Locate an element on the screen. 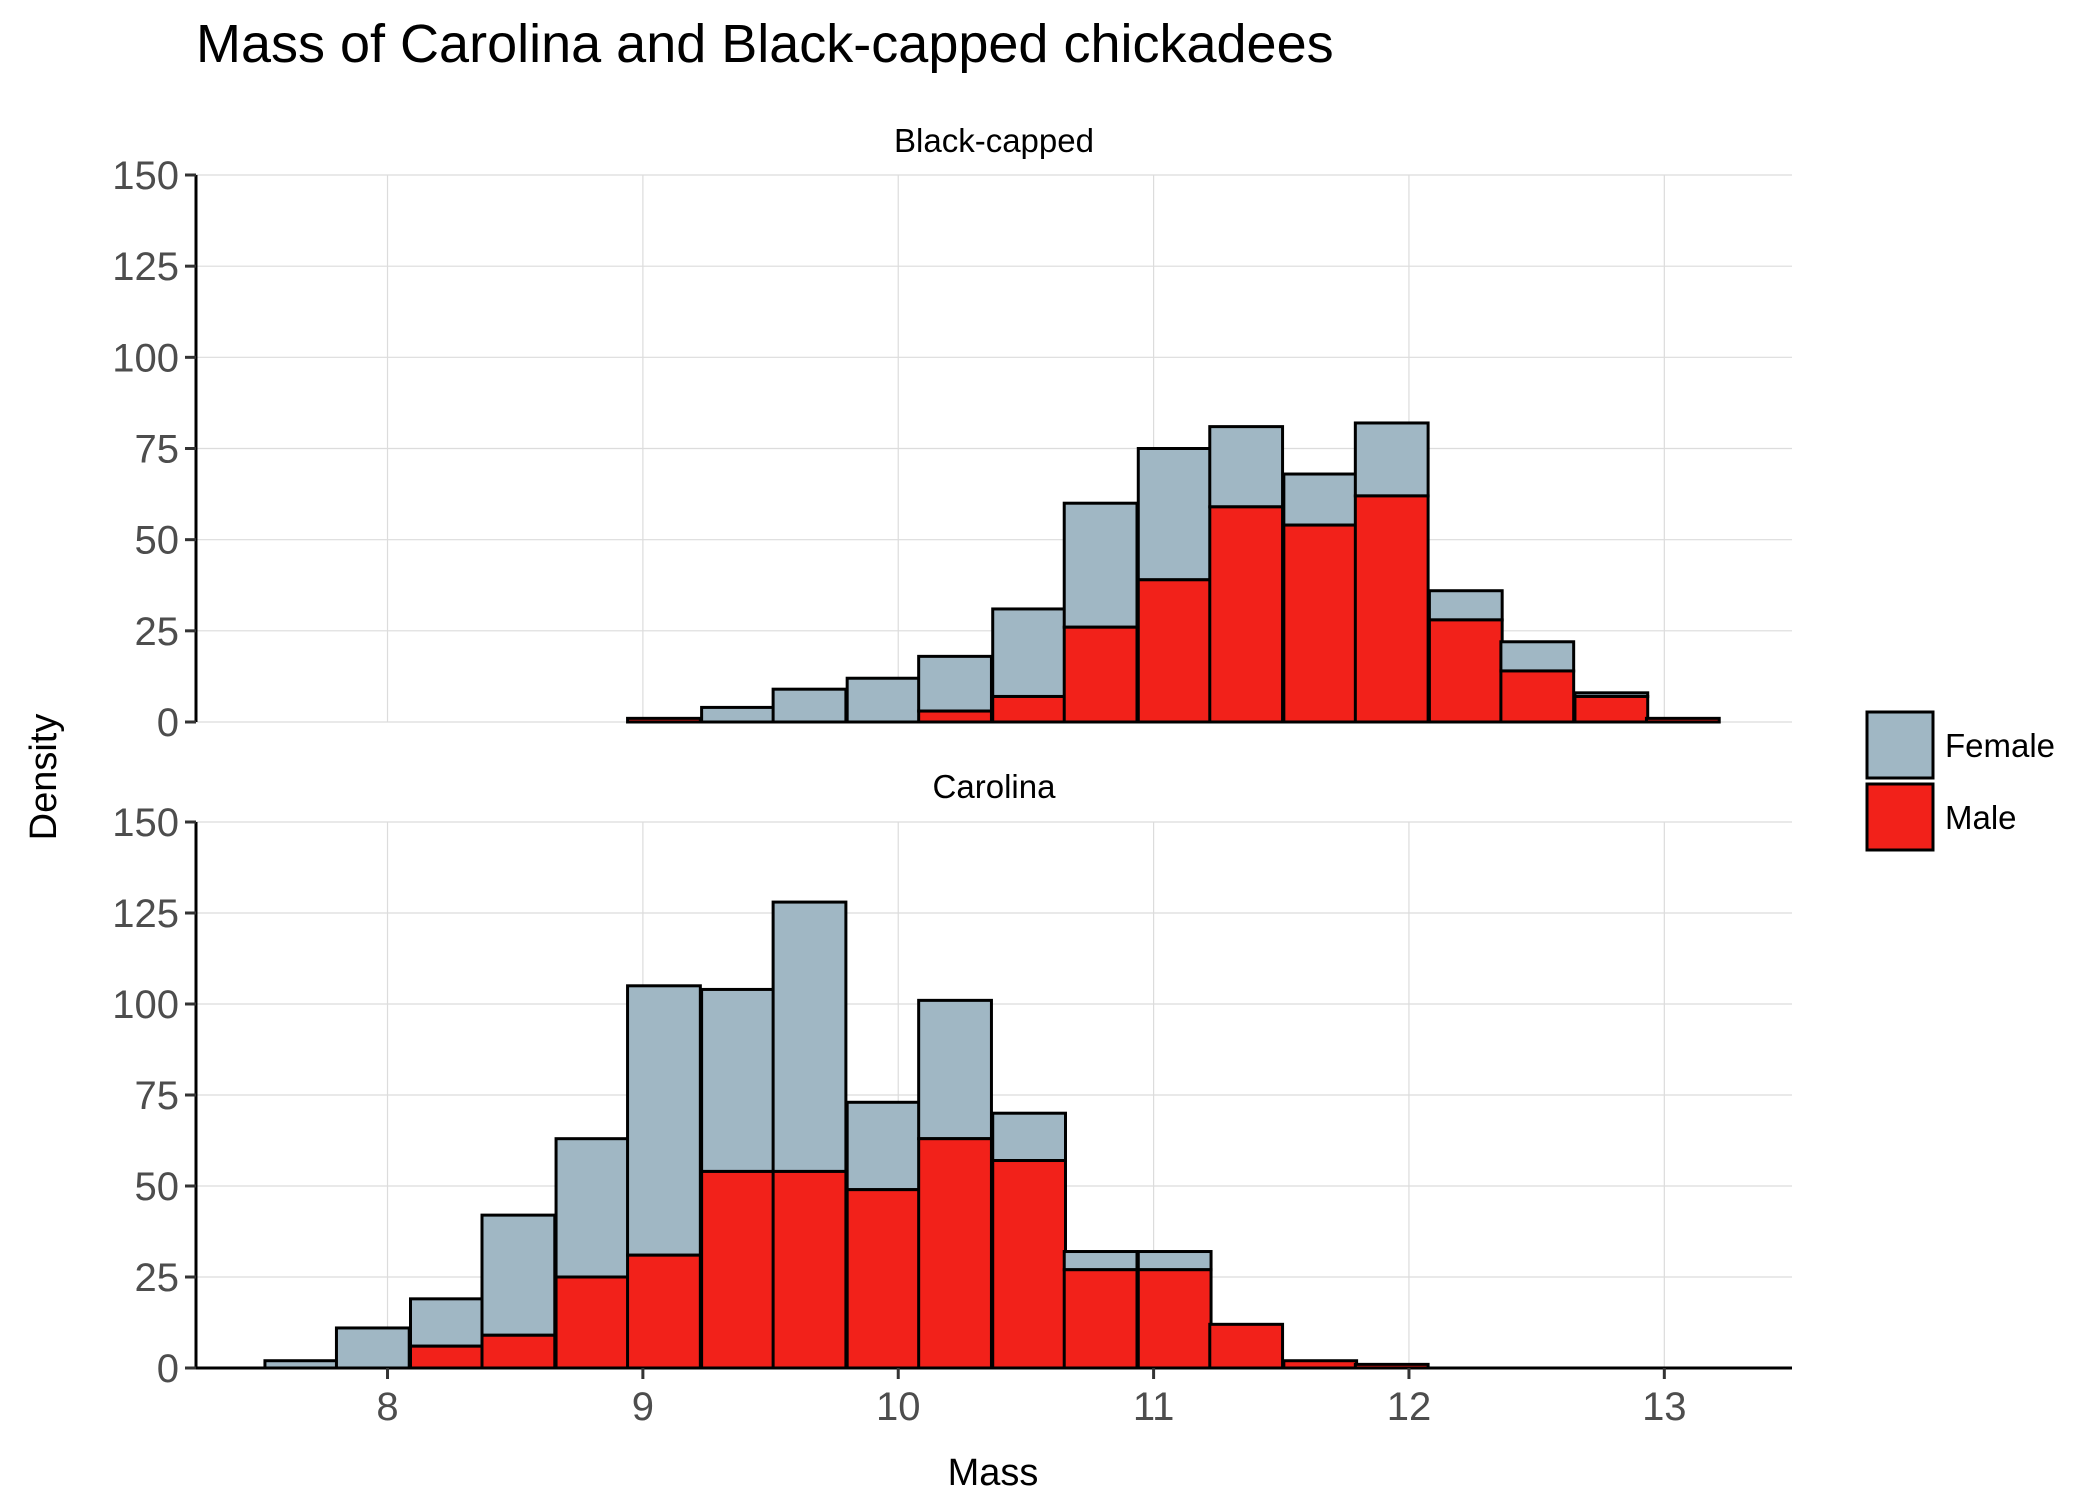 The height and width of the screenshot is (1500, 2100). facet-strip-label: Carolina is located at coordinates (995, 786).